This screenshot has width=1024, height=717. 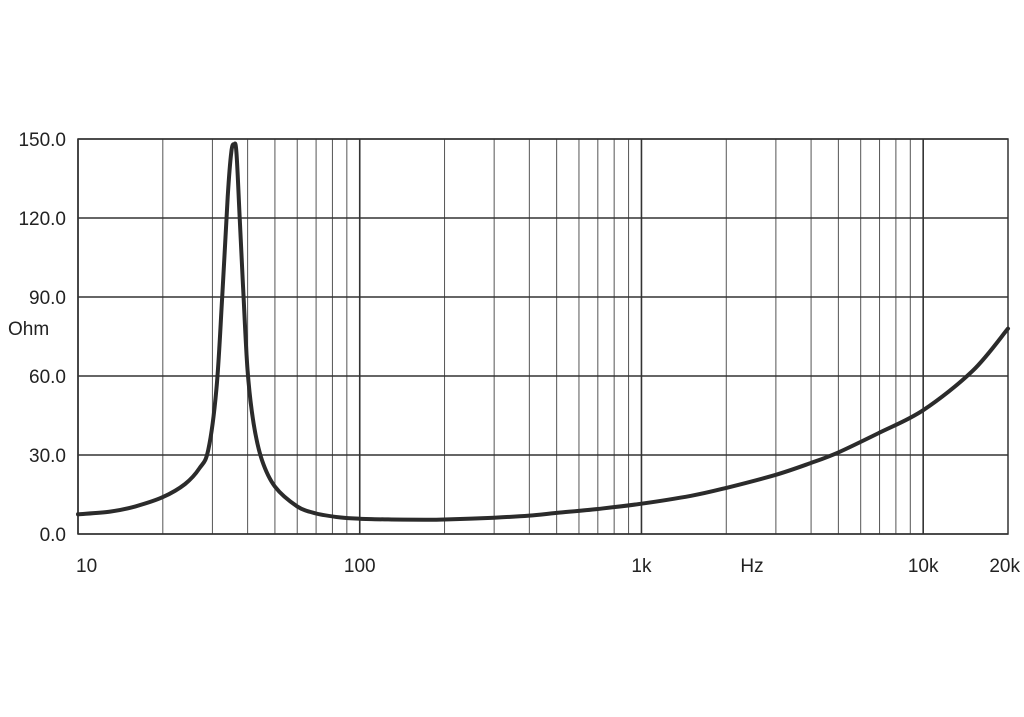 What do you see at coordinates (47, 456) in the screenshot?
I see `y-tick-label: 30.0` at bounding box center [47, 456].